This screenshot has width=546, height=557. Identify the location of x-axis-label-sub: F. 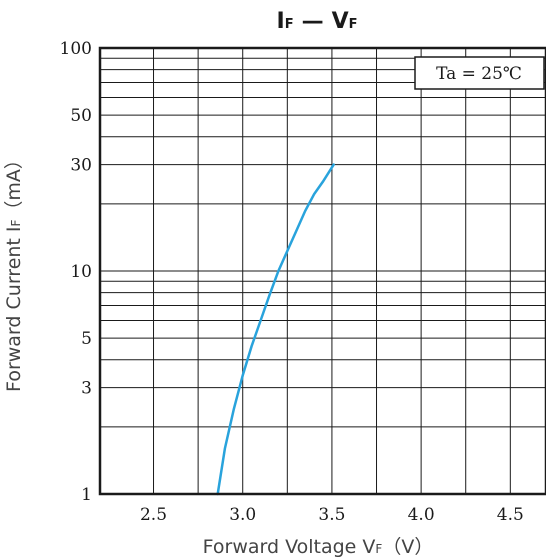
(378, 549).